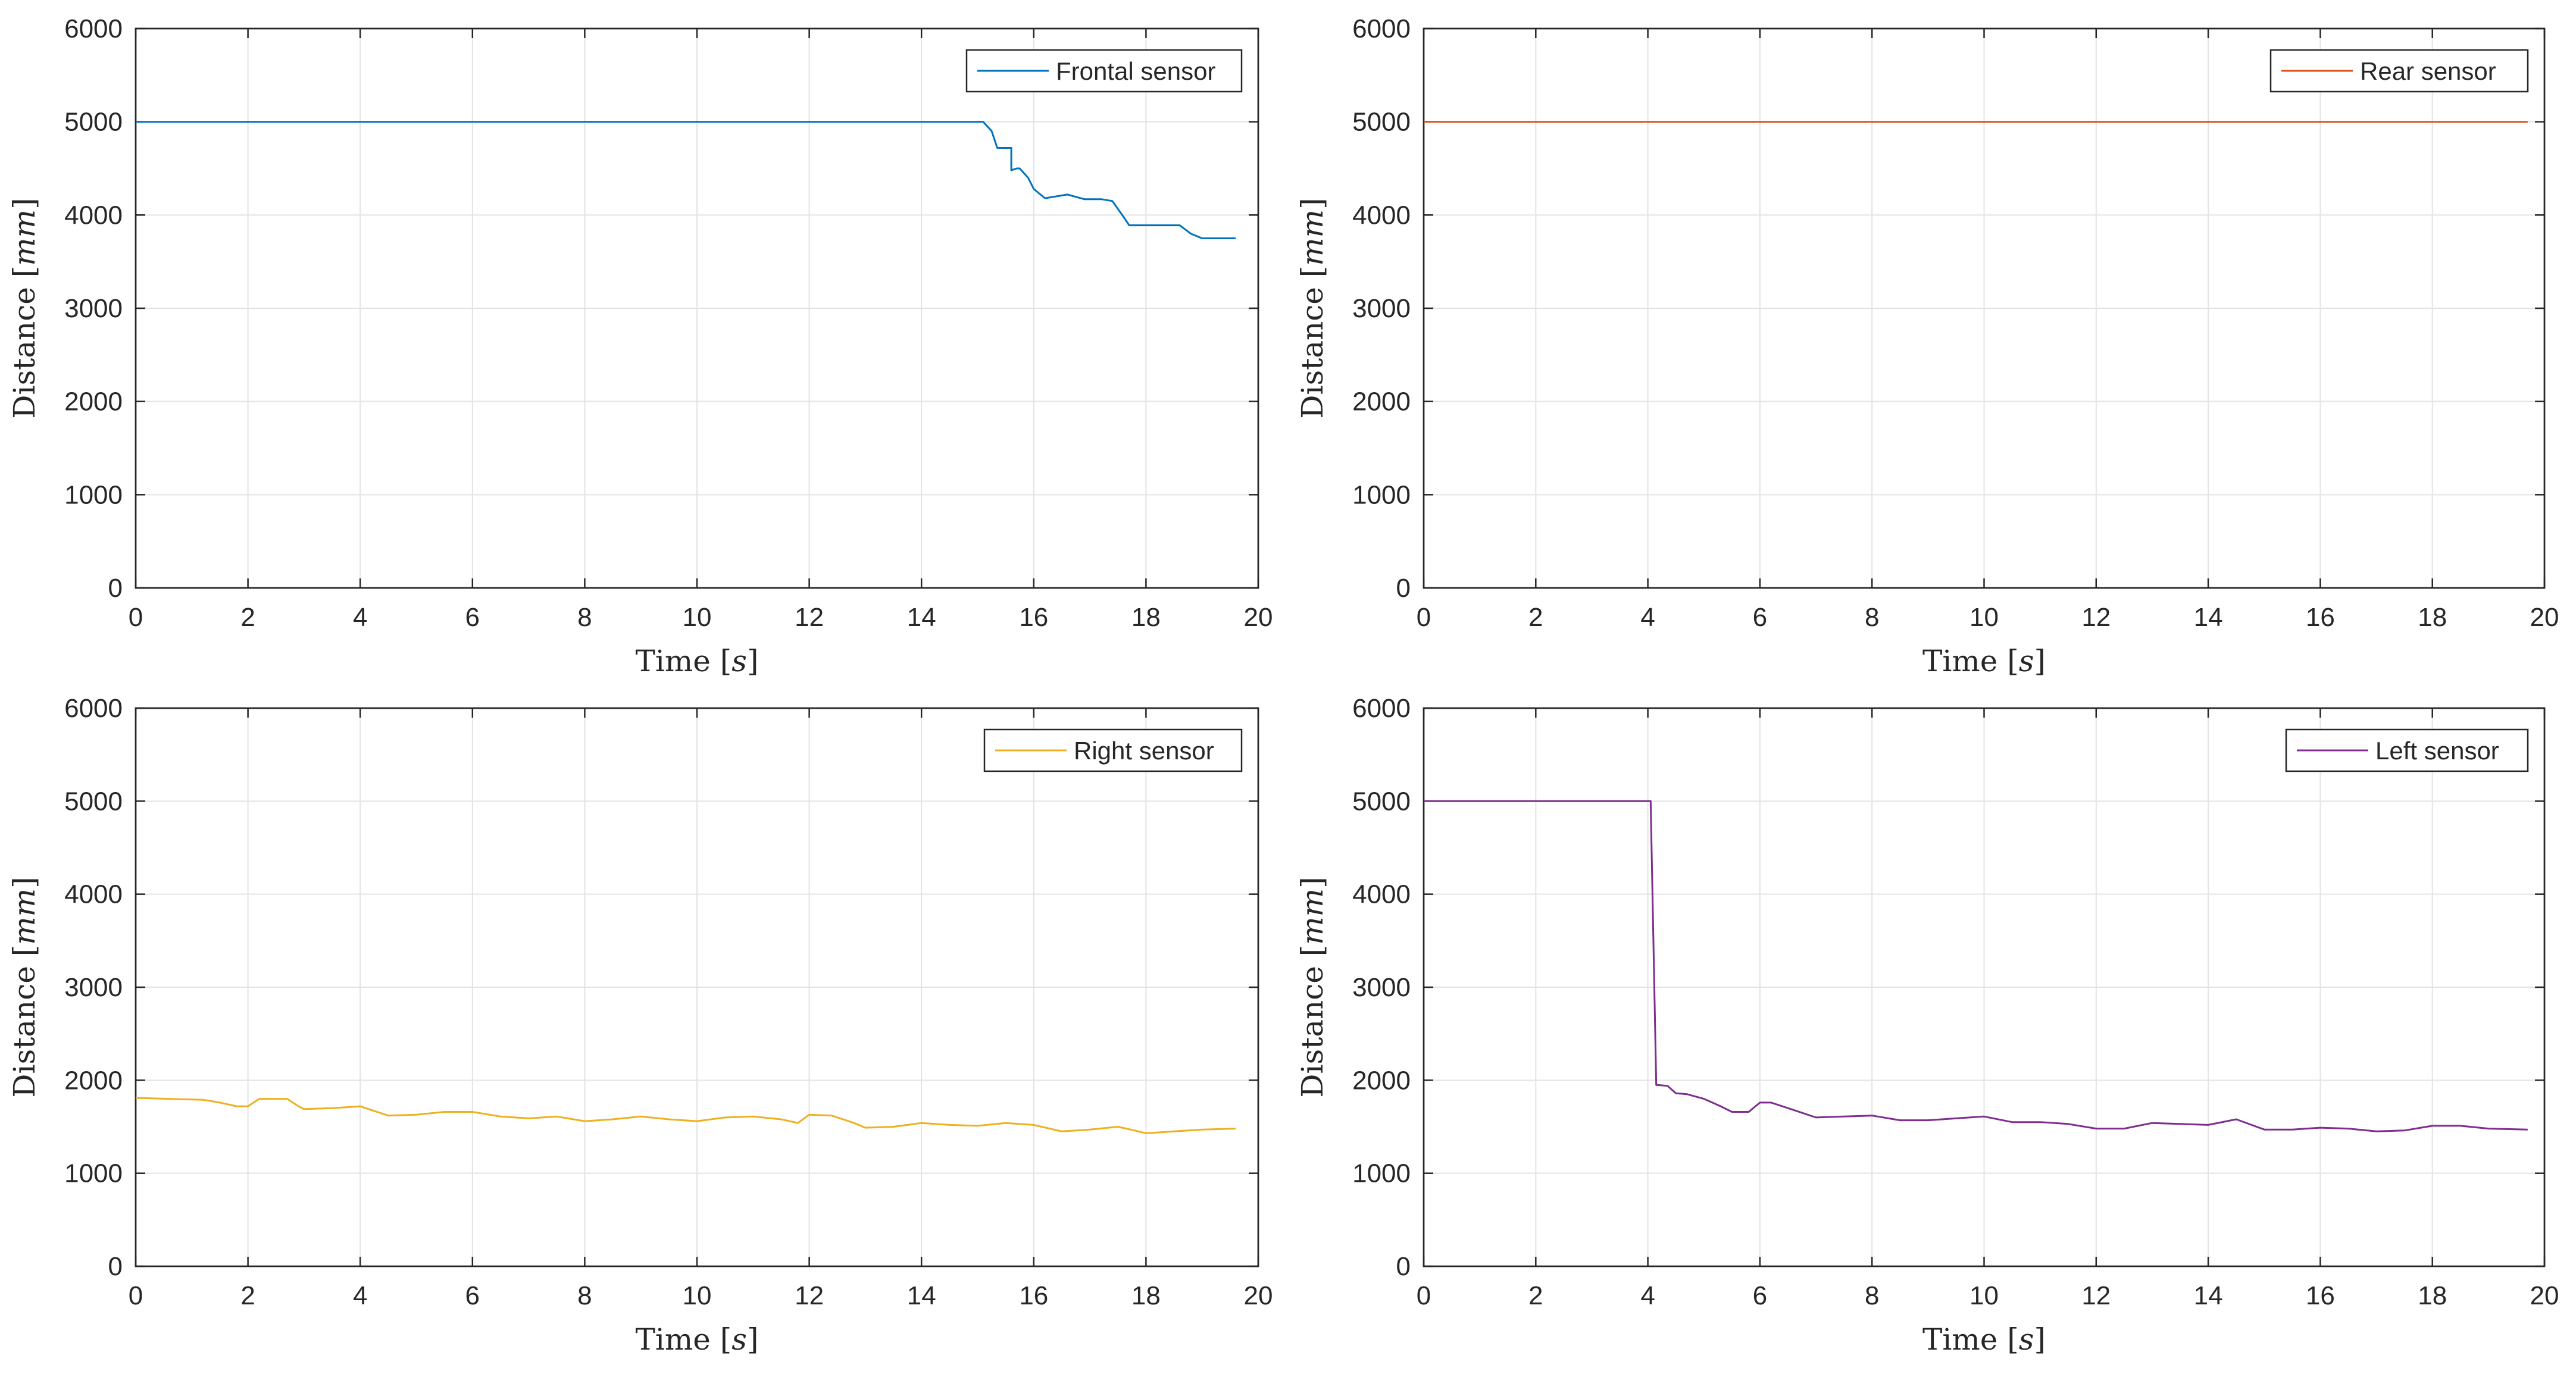 This screenshot has height=1374, width=2576. What do you see at coordinates (1144, 751) in the screenshot?
I see `legend-label: Right sensor` at bounding box center [1144, 751].